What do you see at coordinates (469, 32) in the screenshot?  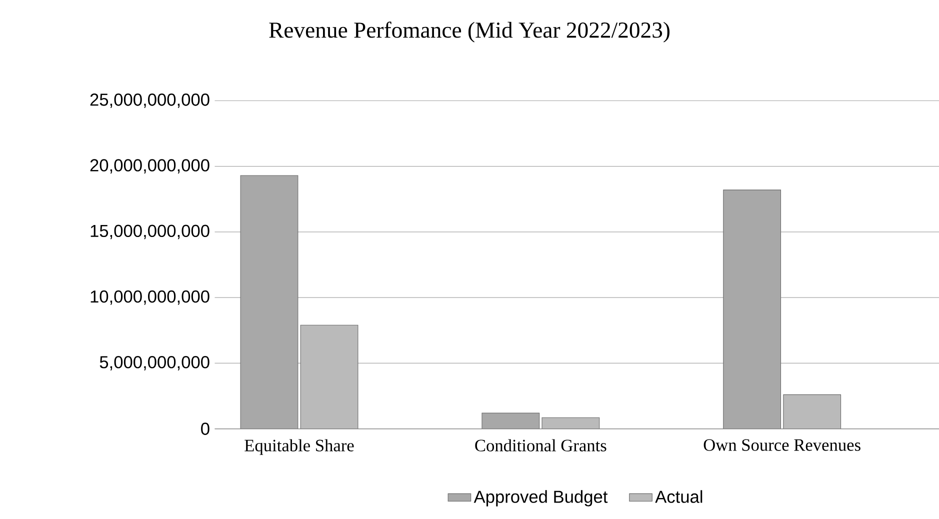 I see `chart-title: Revenue Perfomance (Mid Year 2022/2023)` at bounding box center [469, 32].